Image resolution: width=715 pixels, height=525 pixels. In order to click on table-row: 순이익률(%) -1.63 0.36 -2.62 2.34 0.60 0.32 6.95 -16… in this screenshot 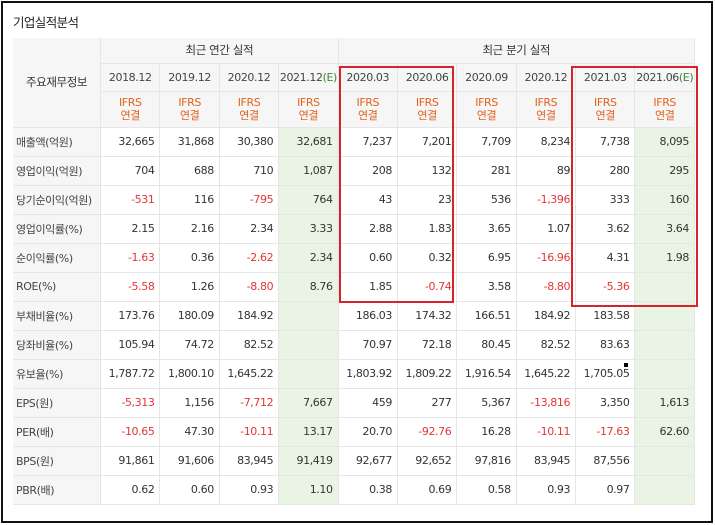, I will do `click(354, 258)`.